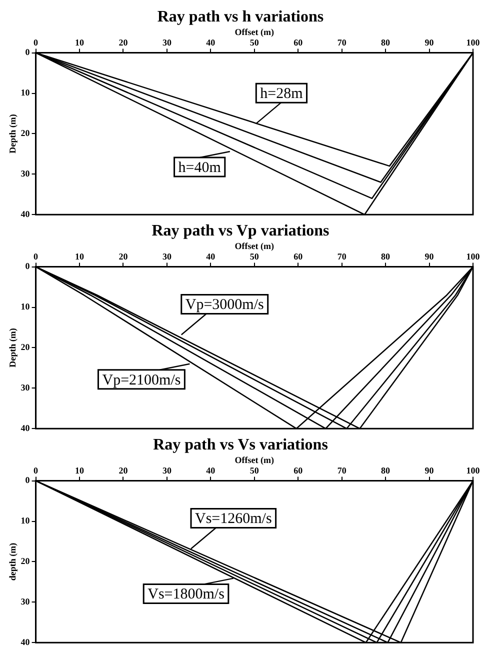 Image resolution: width=493 pixels, height=662 pixels. I want to click on annotation: Vp=3000m/s, so click(224, 305).